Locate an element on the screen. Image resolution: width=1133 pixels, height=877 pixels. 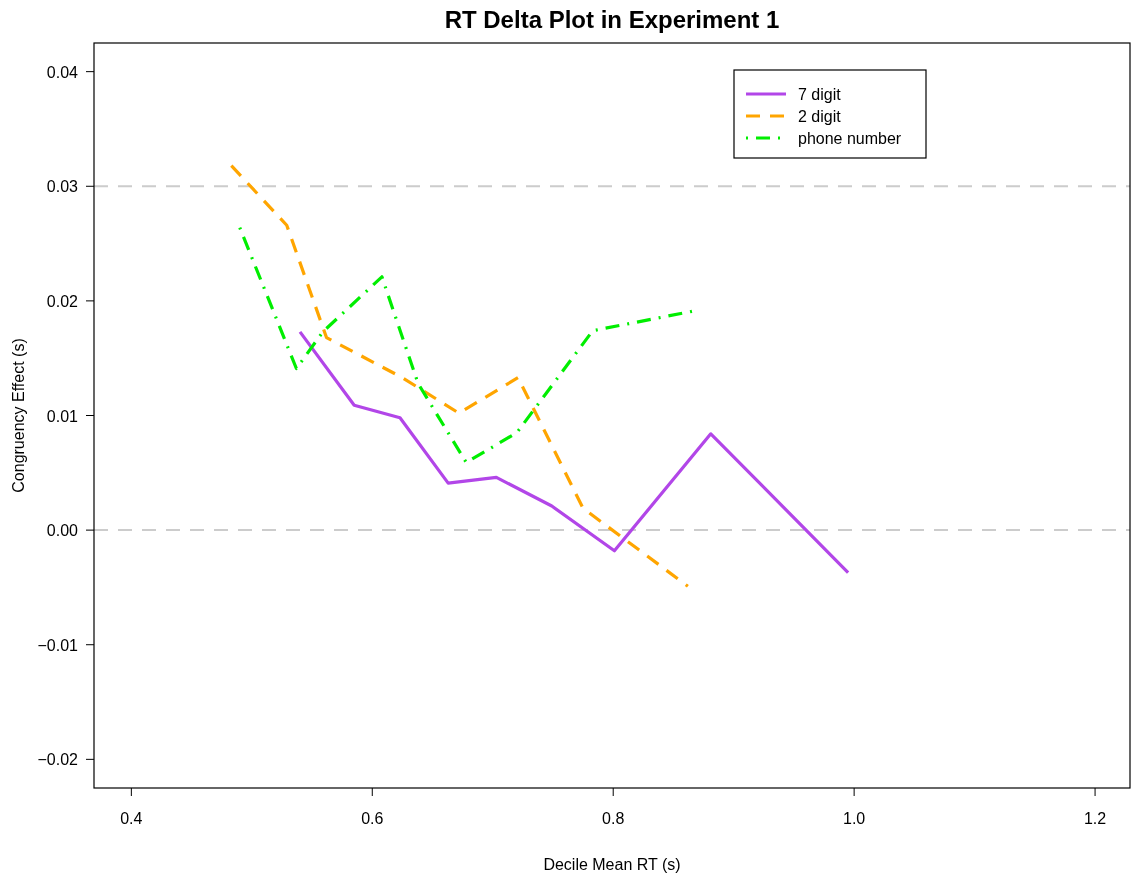
x-tick-label: 0.8 is located at coordinates (613, 818).